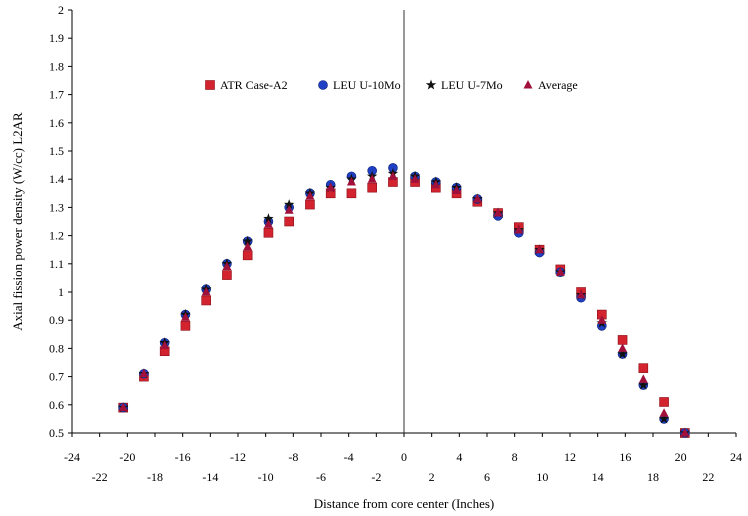  I want to click on y-tick-label: 0.5, so click(56, 433).